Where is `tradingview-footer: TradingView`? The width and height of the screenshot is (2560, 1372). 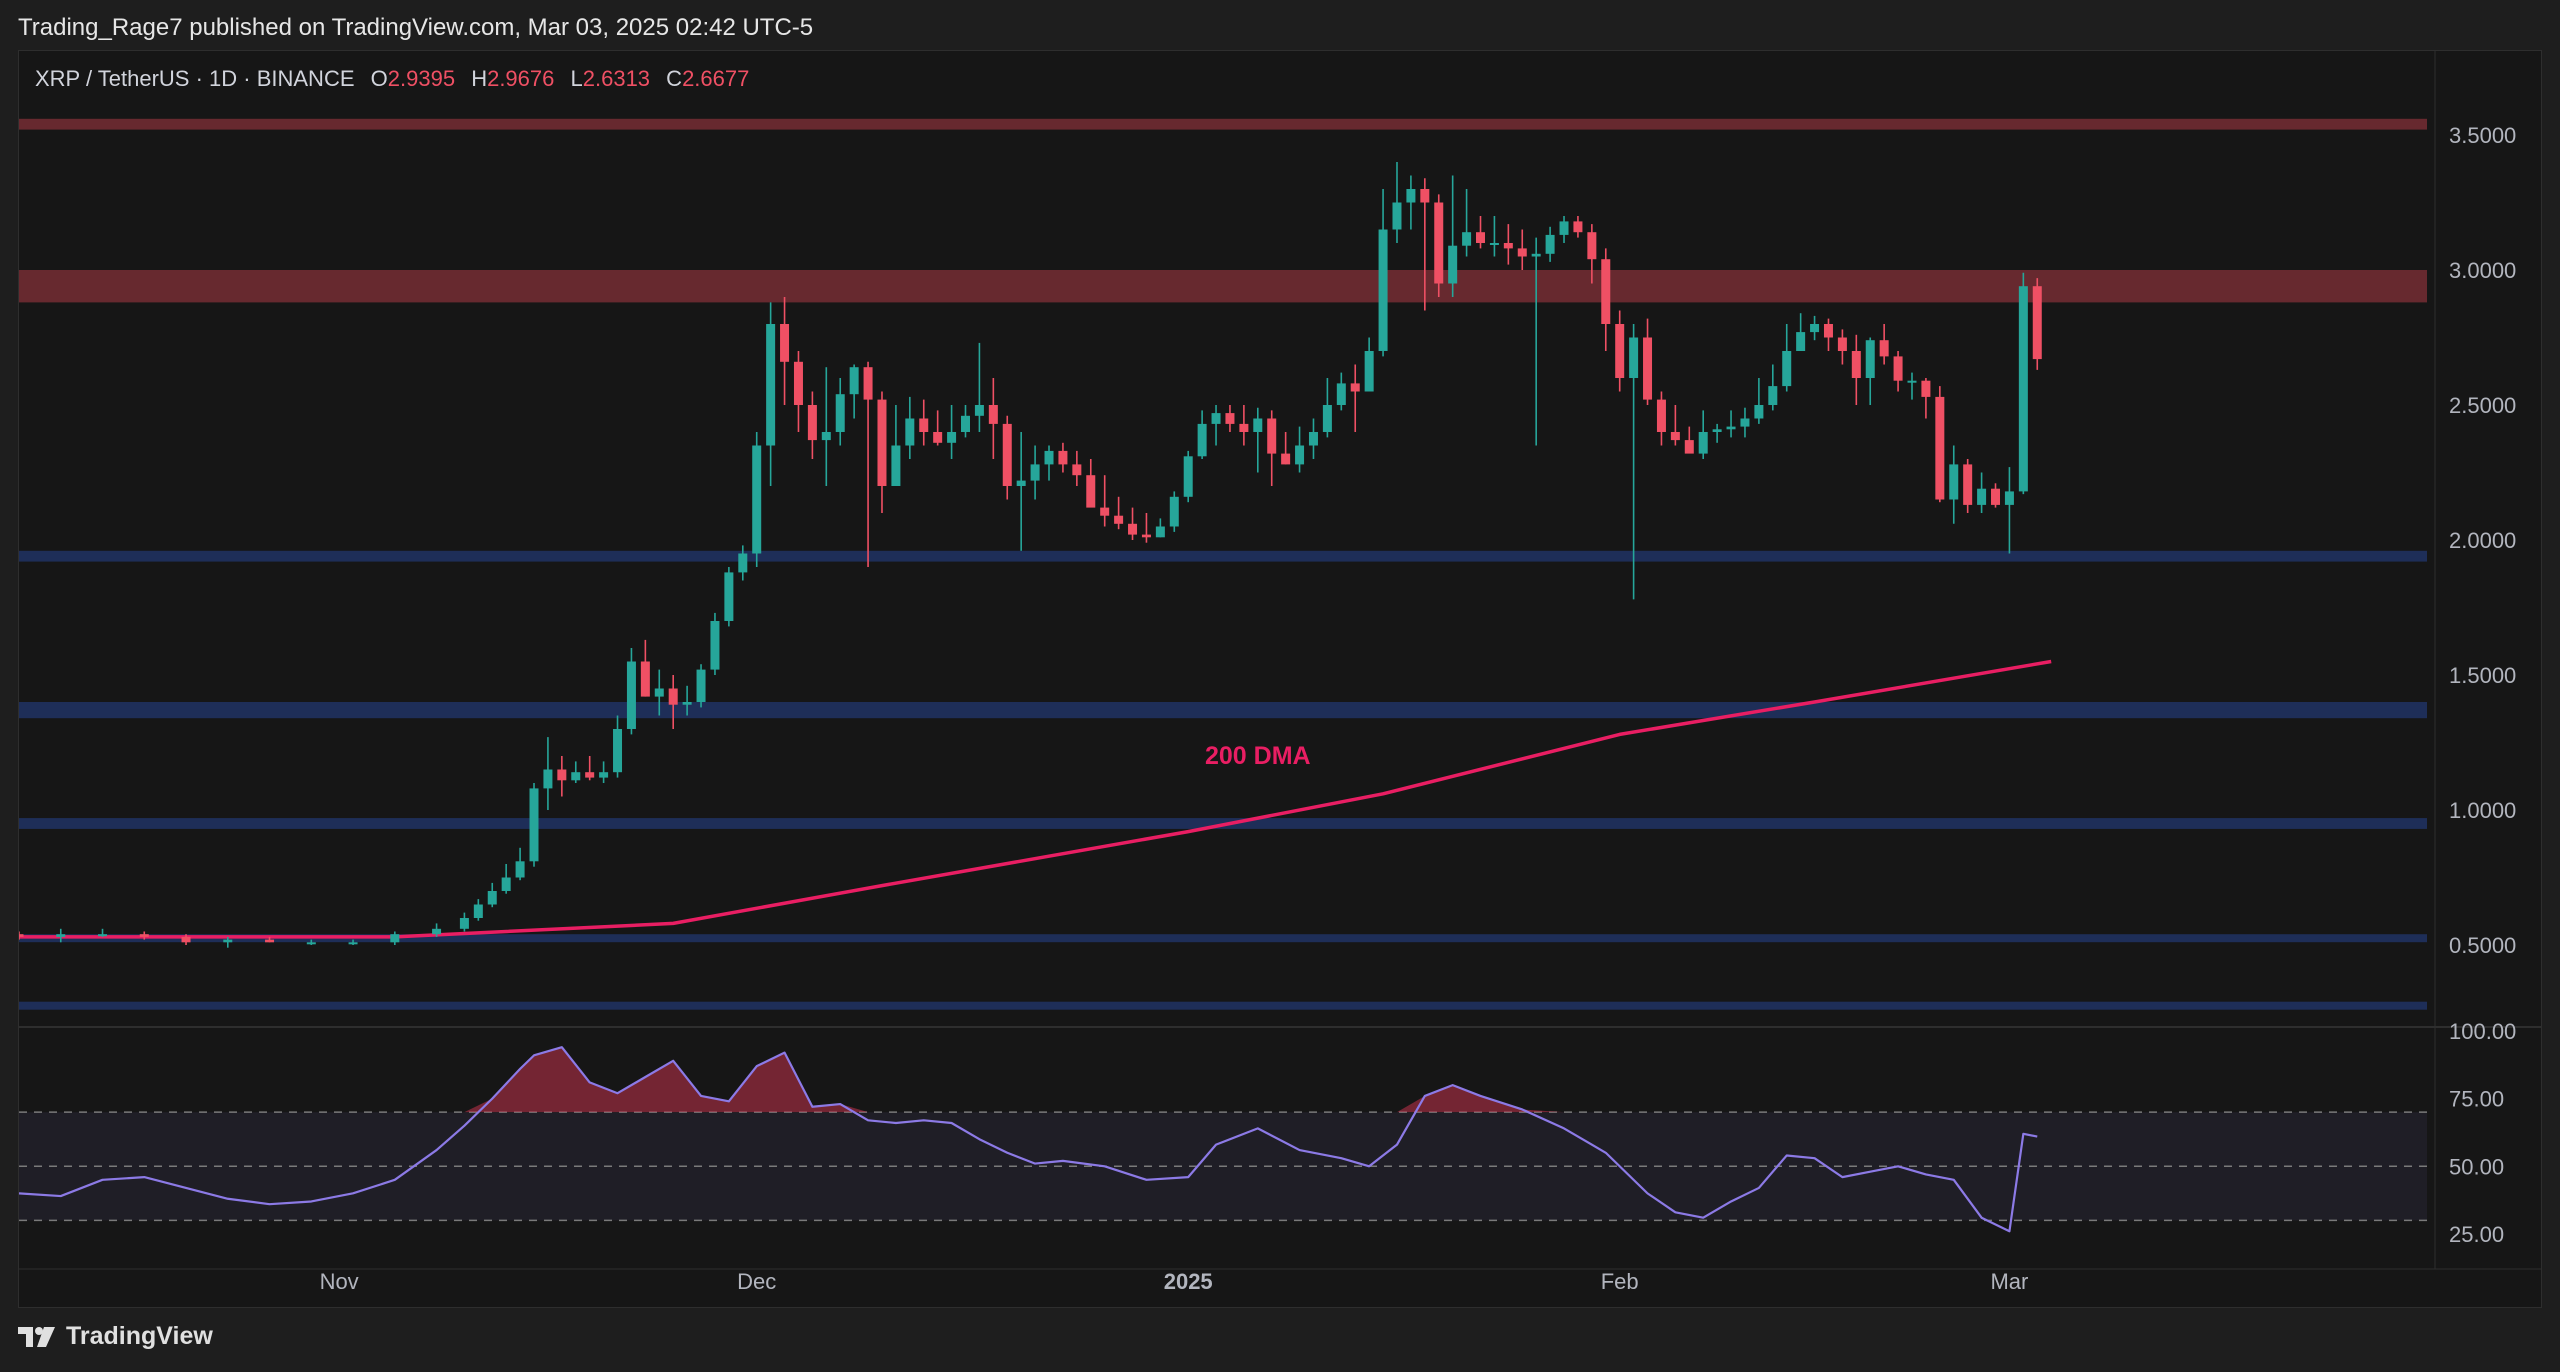 tradingview-footer: TradingView is located at coordinates (115, 1336).